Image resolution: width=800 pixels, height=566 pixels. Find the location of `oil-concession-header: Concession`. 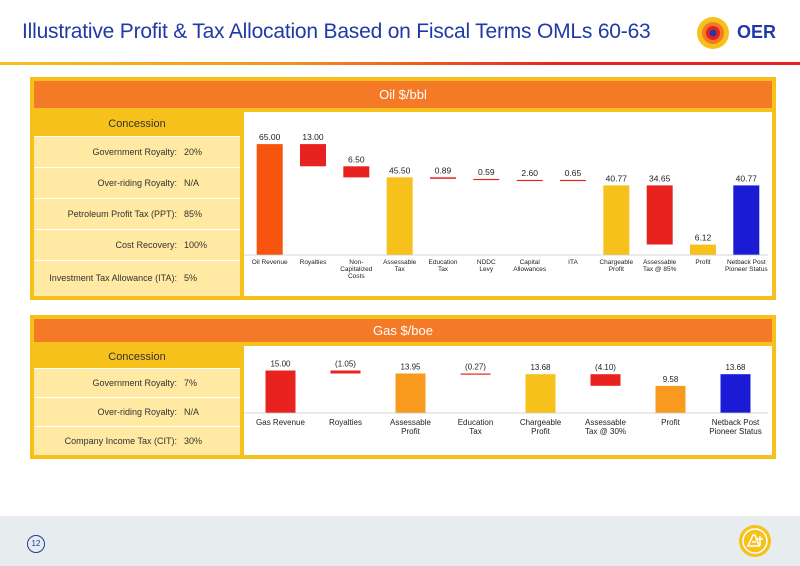

oil-concession-header: Concession is located at coordinates (137, 124).